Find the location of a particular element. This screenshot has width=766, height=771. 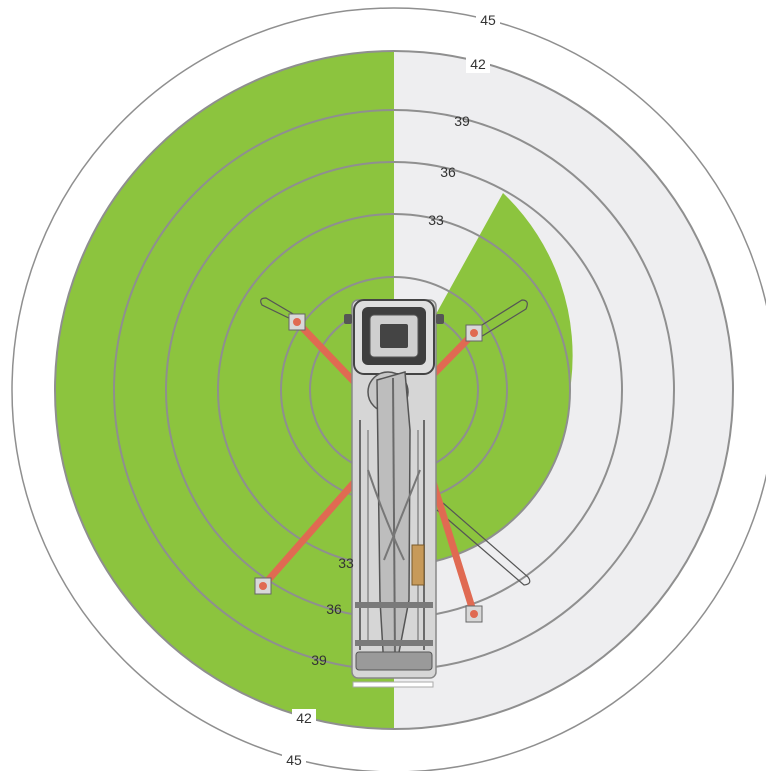

ring-label-39-top: 39 is located at coordinates (462, 121).